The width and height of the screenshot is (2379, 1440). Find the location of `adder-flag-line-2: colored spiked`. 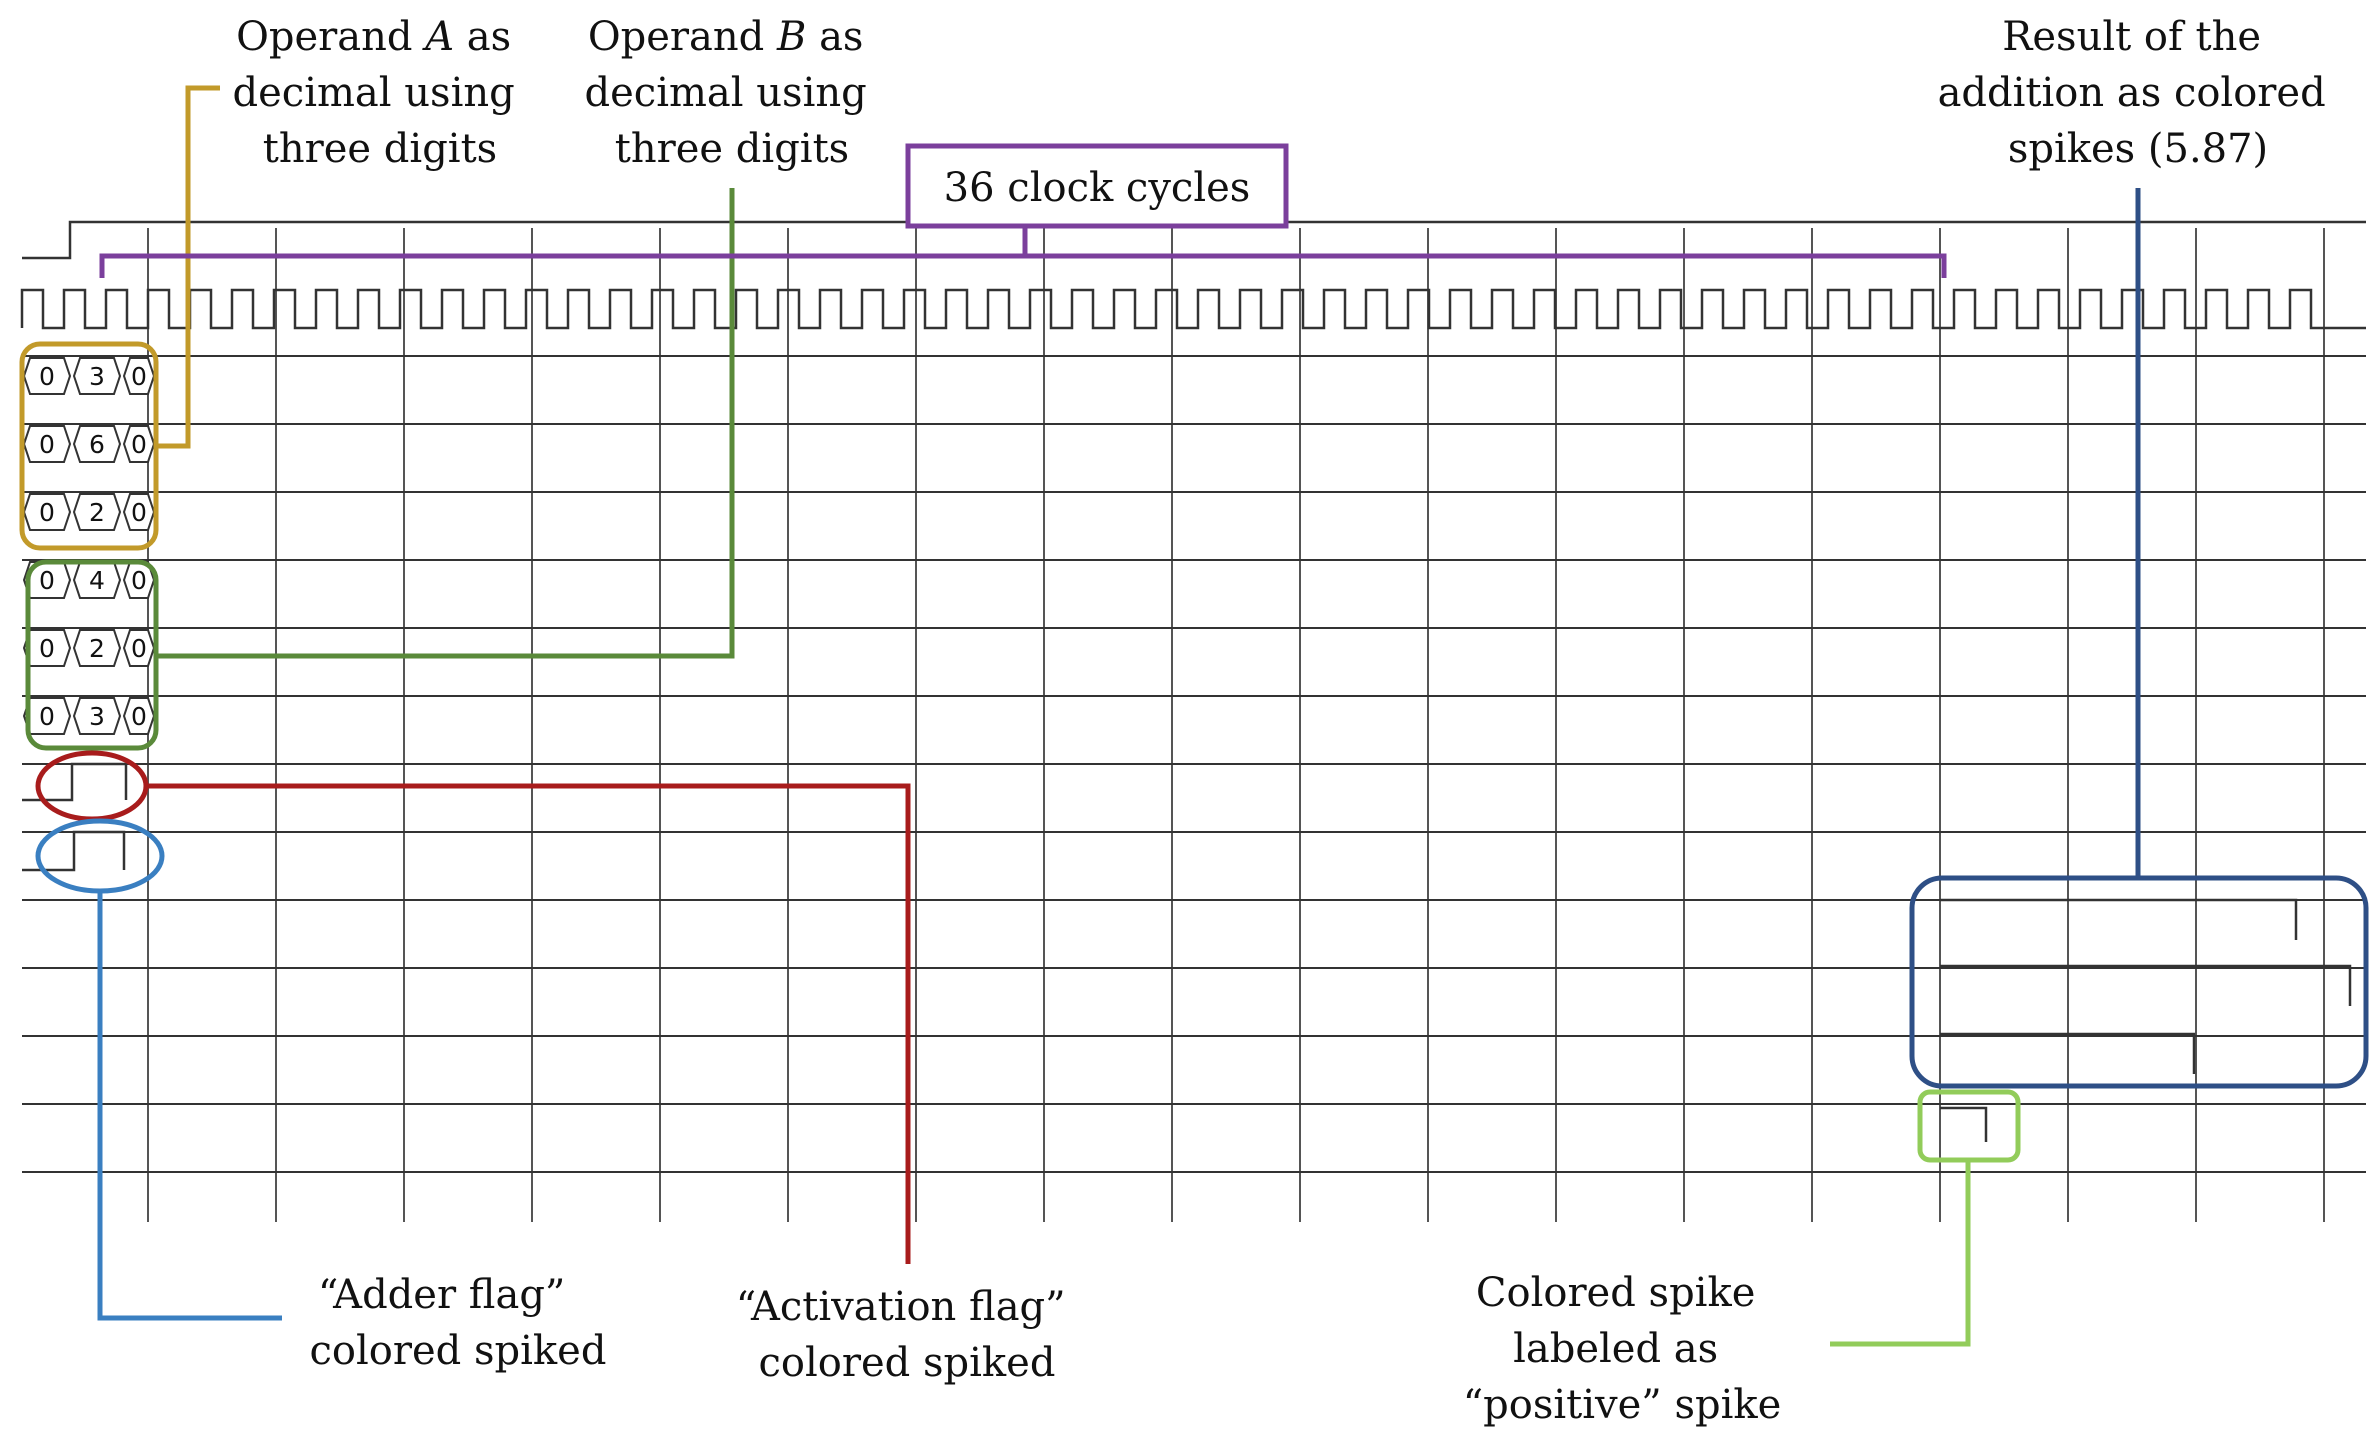

adder-flag-line-2: colored spiked is located at coordinates (458, 1351).